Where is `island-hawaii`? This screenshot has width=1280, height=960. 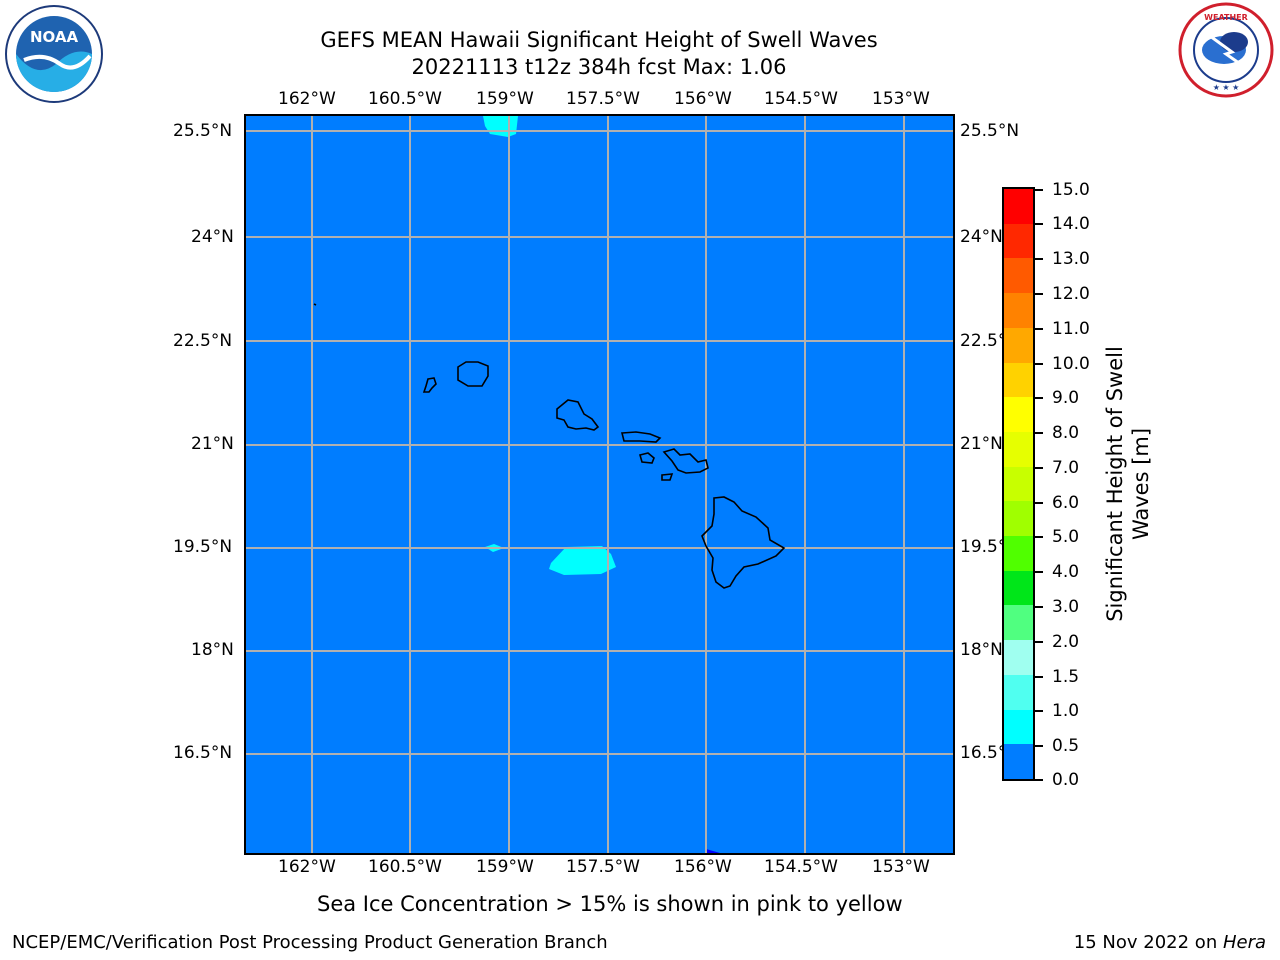
island-hawaii is located at coordinates (743, 542).